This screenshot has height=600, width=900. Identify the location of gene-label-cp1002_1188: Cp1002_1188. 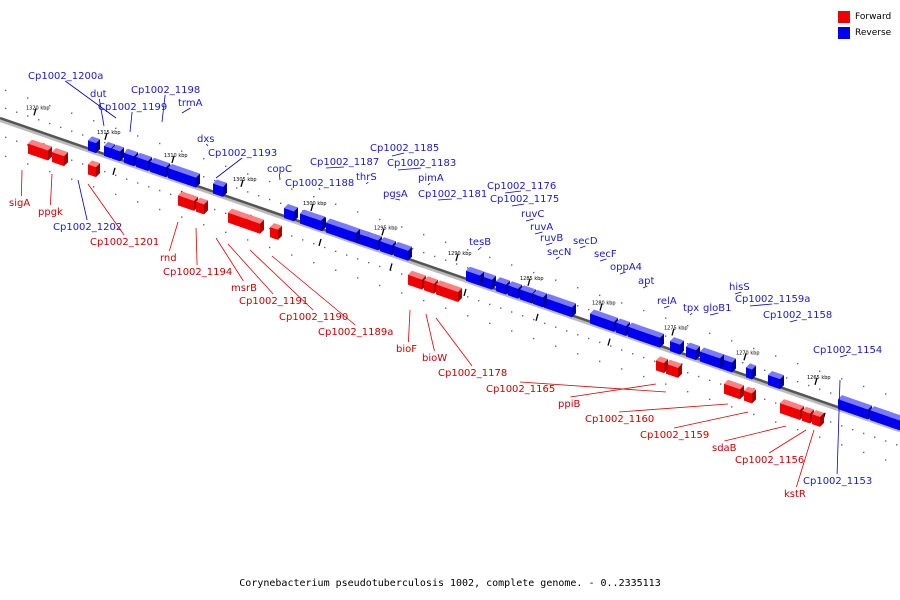
(319, 183).